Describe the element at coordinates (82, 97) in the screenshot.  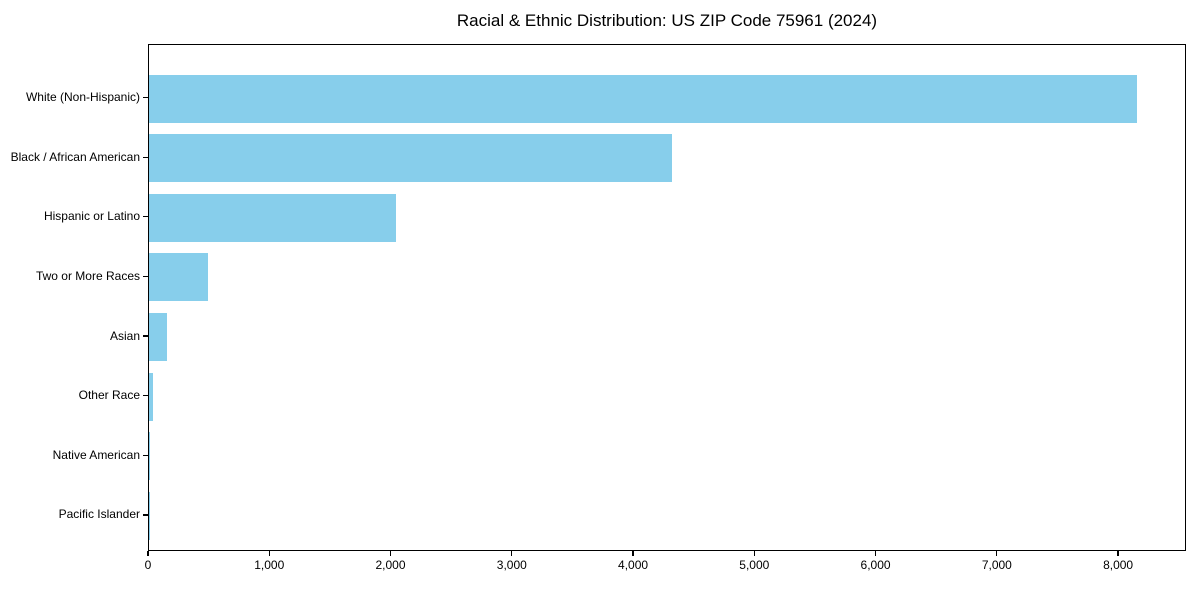
I see `y-tick-label: White (Non-Hispanic)` at that location.